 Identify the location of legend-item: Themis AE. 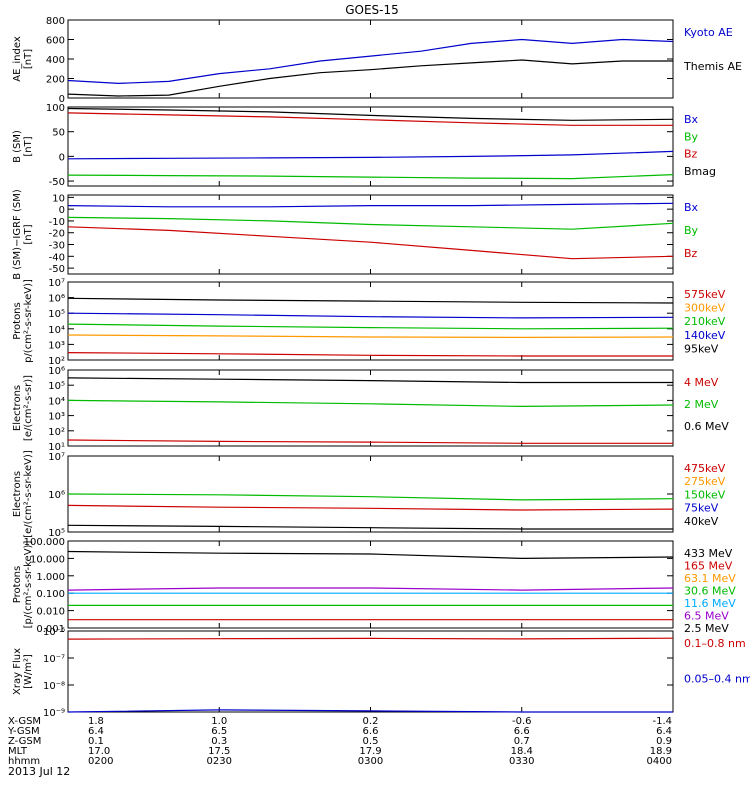
(712, 66).